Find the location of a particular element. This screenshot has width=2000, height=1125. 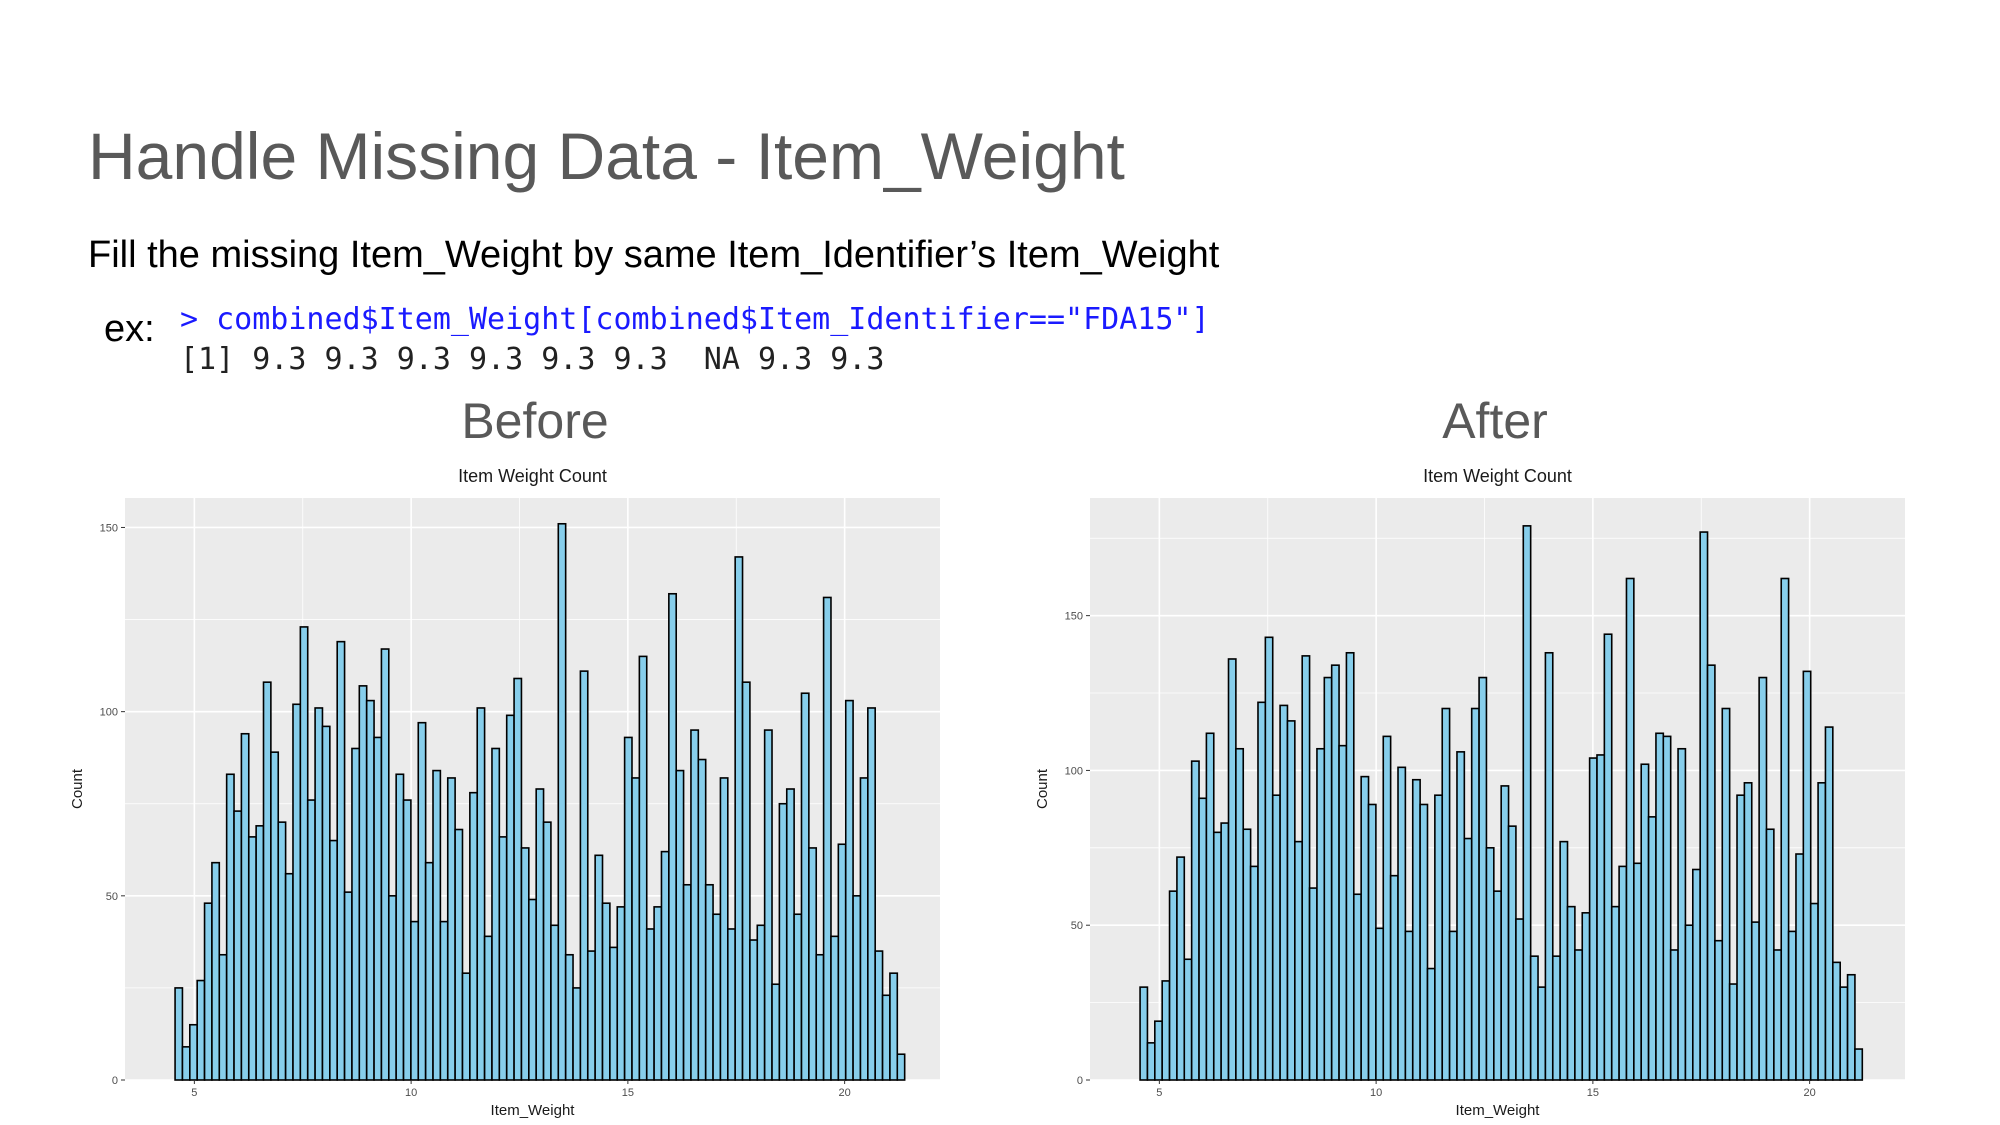

x-tick-label: 20 is located at coordinates (845, 1093).